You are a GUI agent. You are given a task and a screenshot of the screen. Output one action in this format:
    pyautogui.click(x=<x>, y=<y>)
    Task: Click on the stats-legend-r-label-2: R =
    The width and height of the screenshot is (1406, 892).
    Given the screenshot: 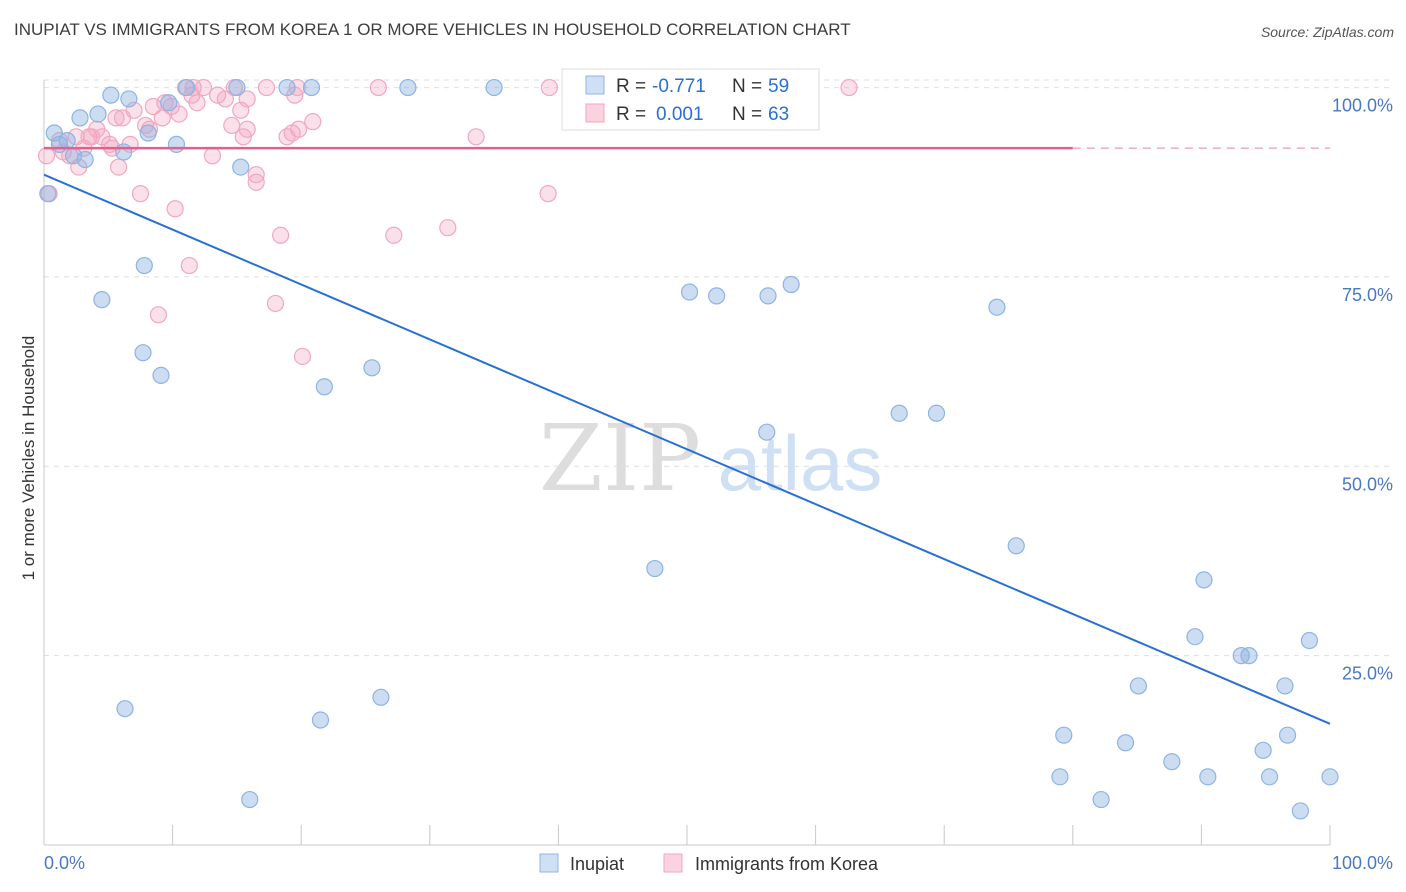 What is the action you would take?
    pyautogui.click(x=631, y=114)
    